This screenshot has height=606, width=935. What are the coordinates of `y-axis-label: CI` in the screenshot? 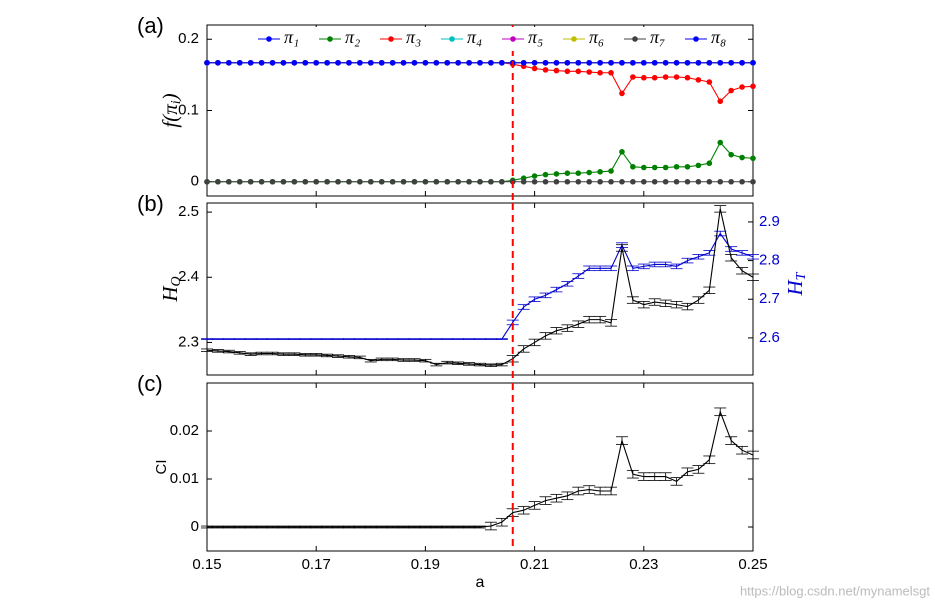 It's located at (161, 467).